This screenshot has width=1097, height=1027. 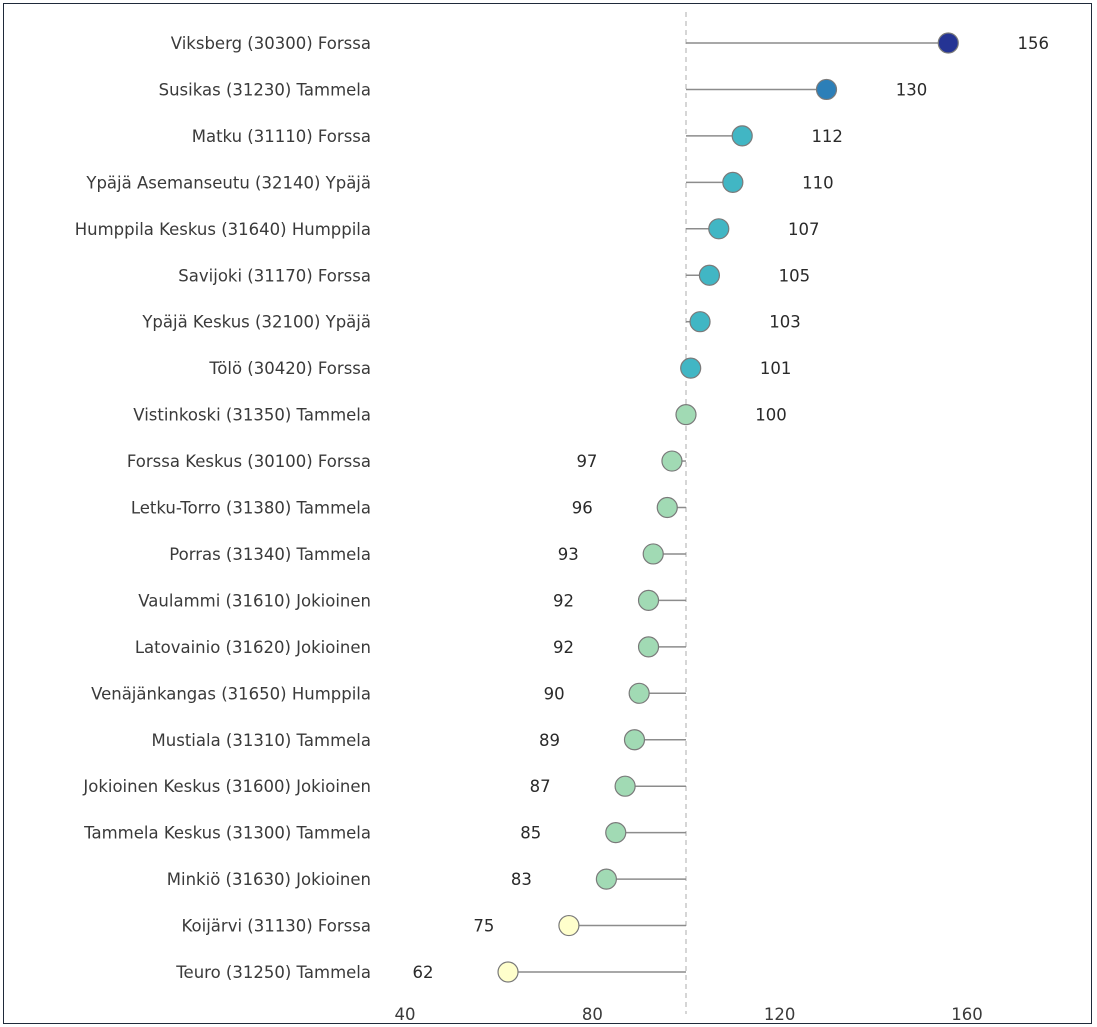 I want to click on category-label: Viksberg (30300) Forssa, so click(x=271, y=43).